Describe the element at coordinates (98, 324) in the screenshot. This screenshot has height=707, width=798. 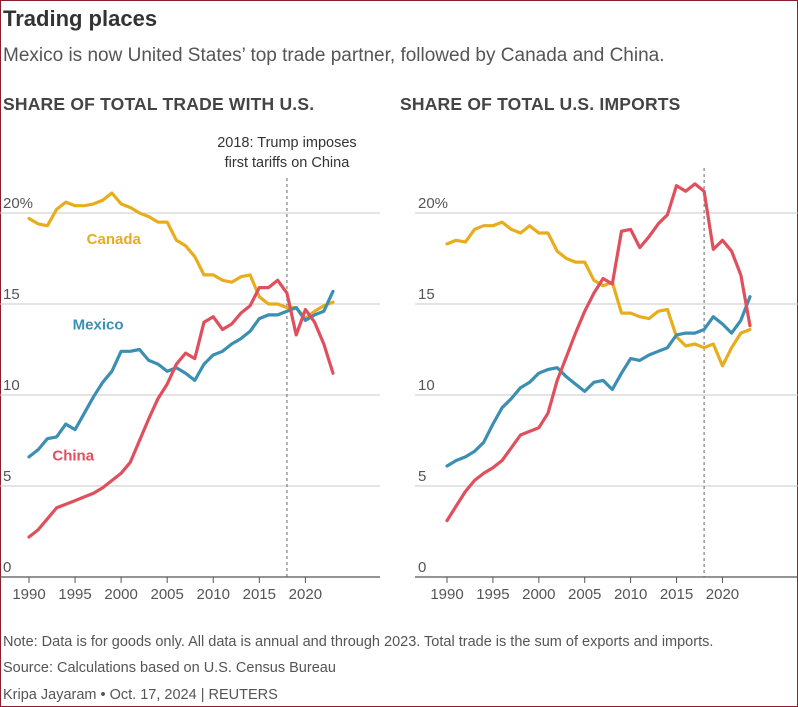
I see `series-label-mexico: Mexico` at that location.